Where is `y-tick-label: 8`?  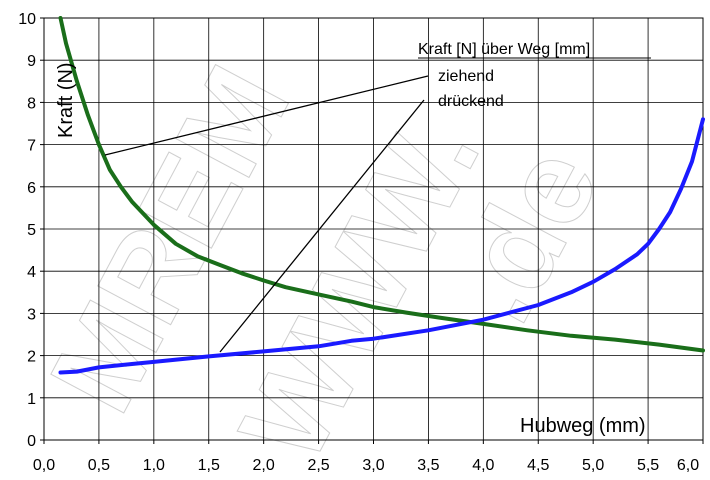
y-tick-label: 8 is located at coordinates (31, 103).